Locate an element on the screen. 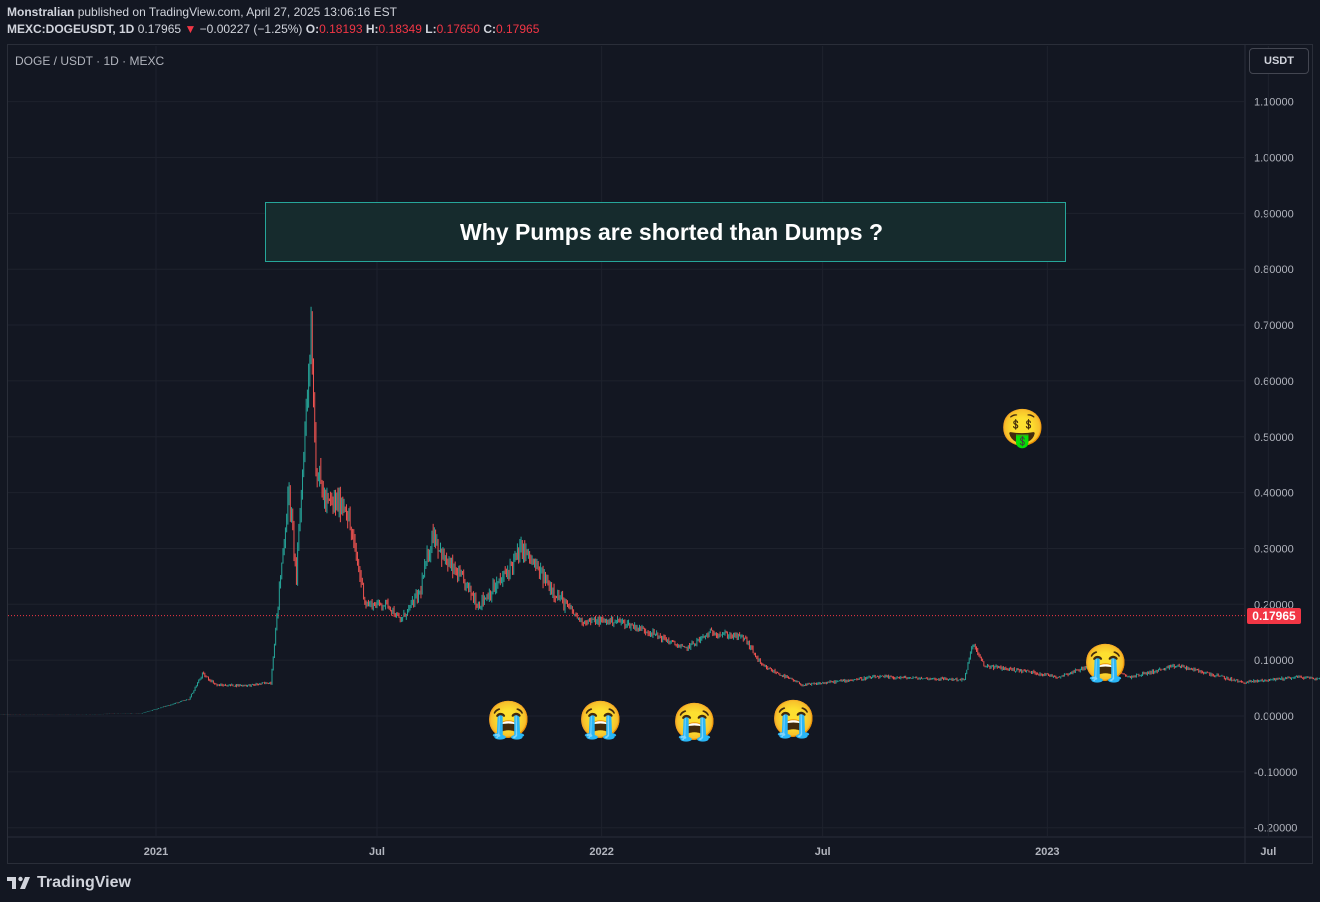 Image resolution: width=1320 pixels, height=902 pixels. y-tick-label: 0.90000 is located at coordinates (1274, 214).